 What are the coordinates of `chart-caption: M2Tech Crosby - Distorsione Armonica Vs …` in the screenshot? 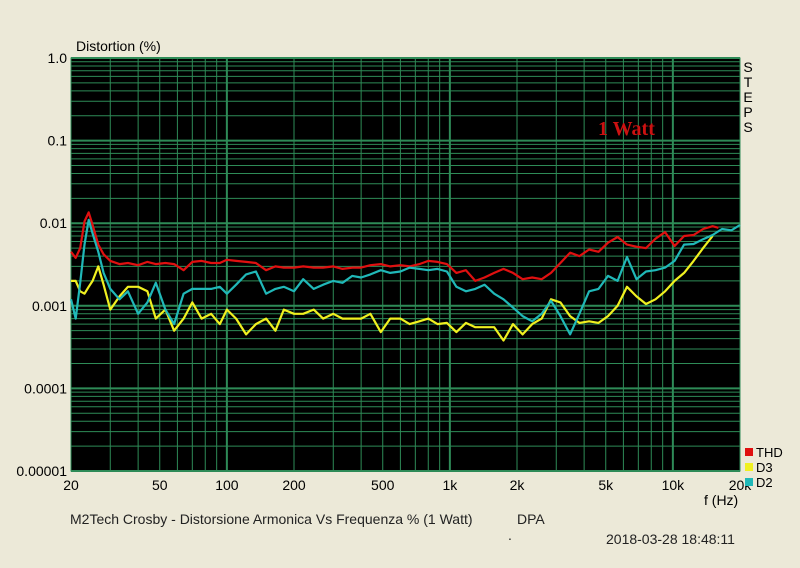 It's located at (271, 519).